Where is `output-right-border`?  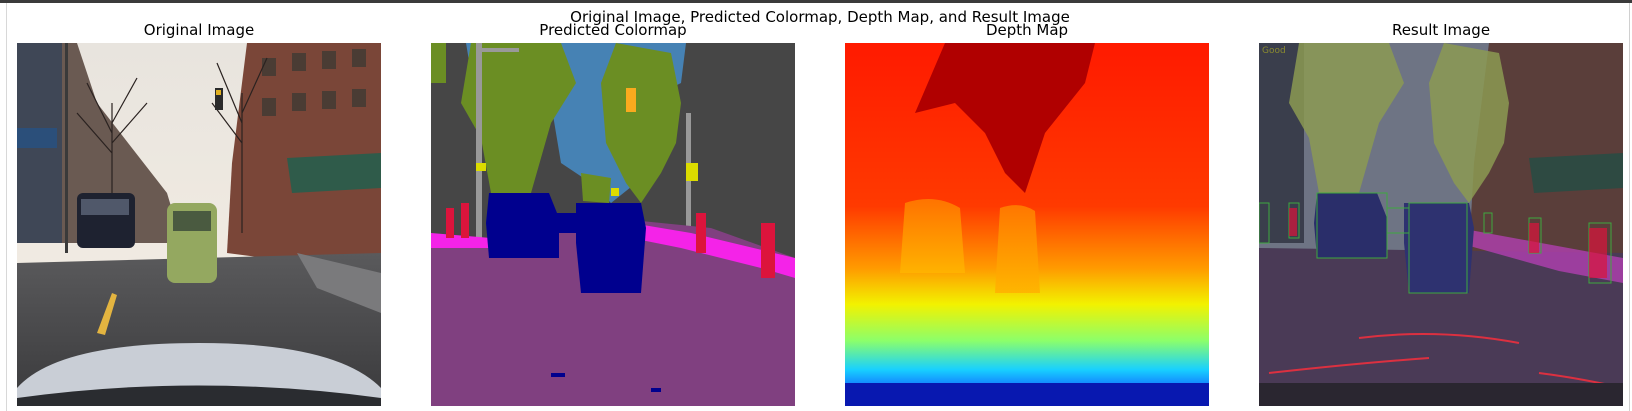
output-right-border is located at coordinates (1629, 207).